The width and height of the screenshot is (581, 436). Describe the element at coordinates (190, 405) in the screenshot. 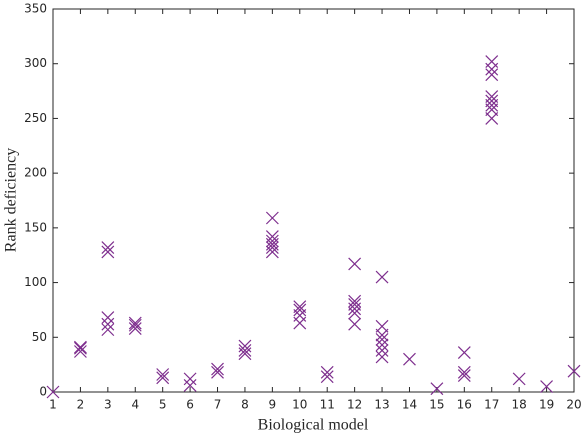

I see `x-tick-label: 6` at that location.